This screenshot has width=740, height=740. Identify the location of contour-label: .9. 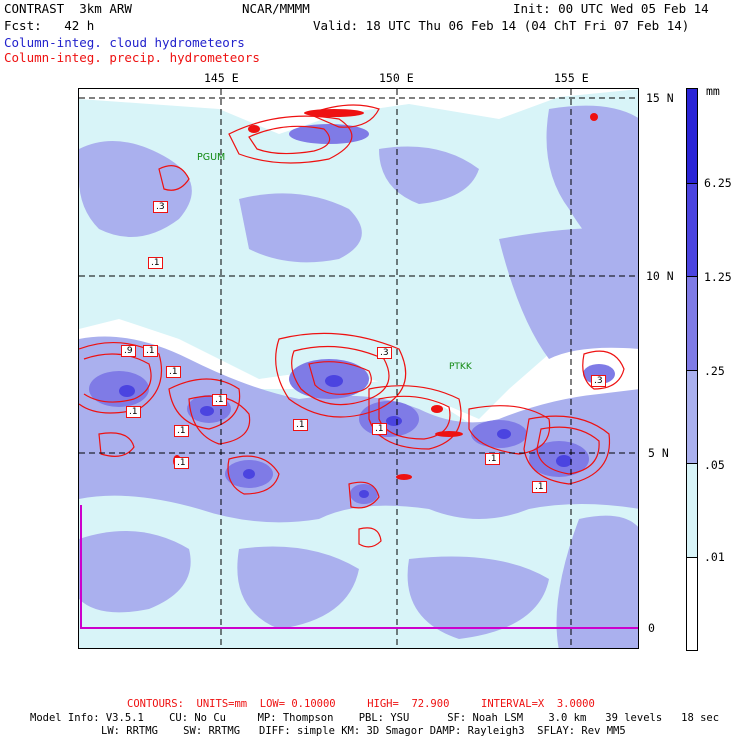
(128, 351).